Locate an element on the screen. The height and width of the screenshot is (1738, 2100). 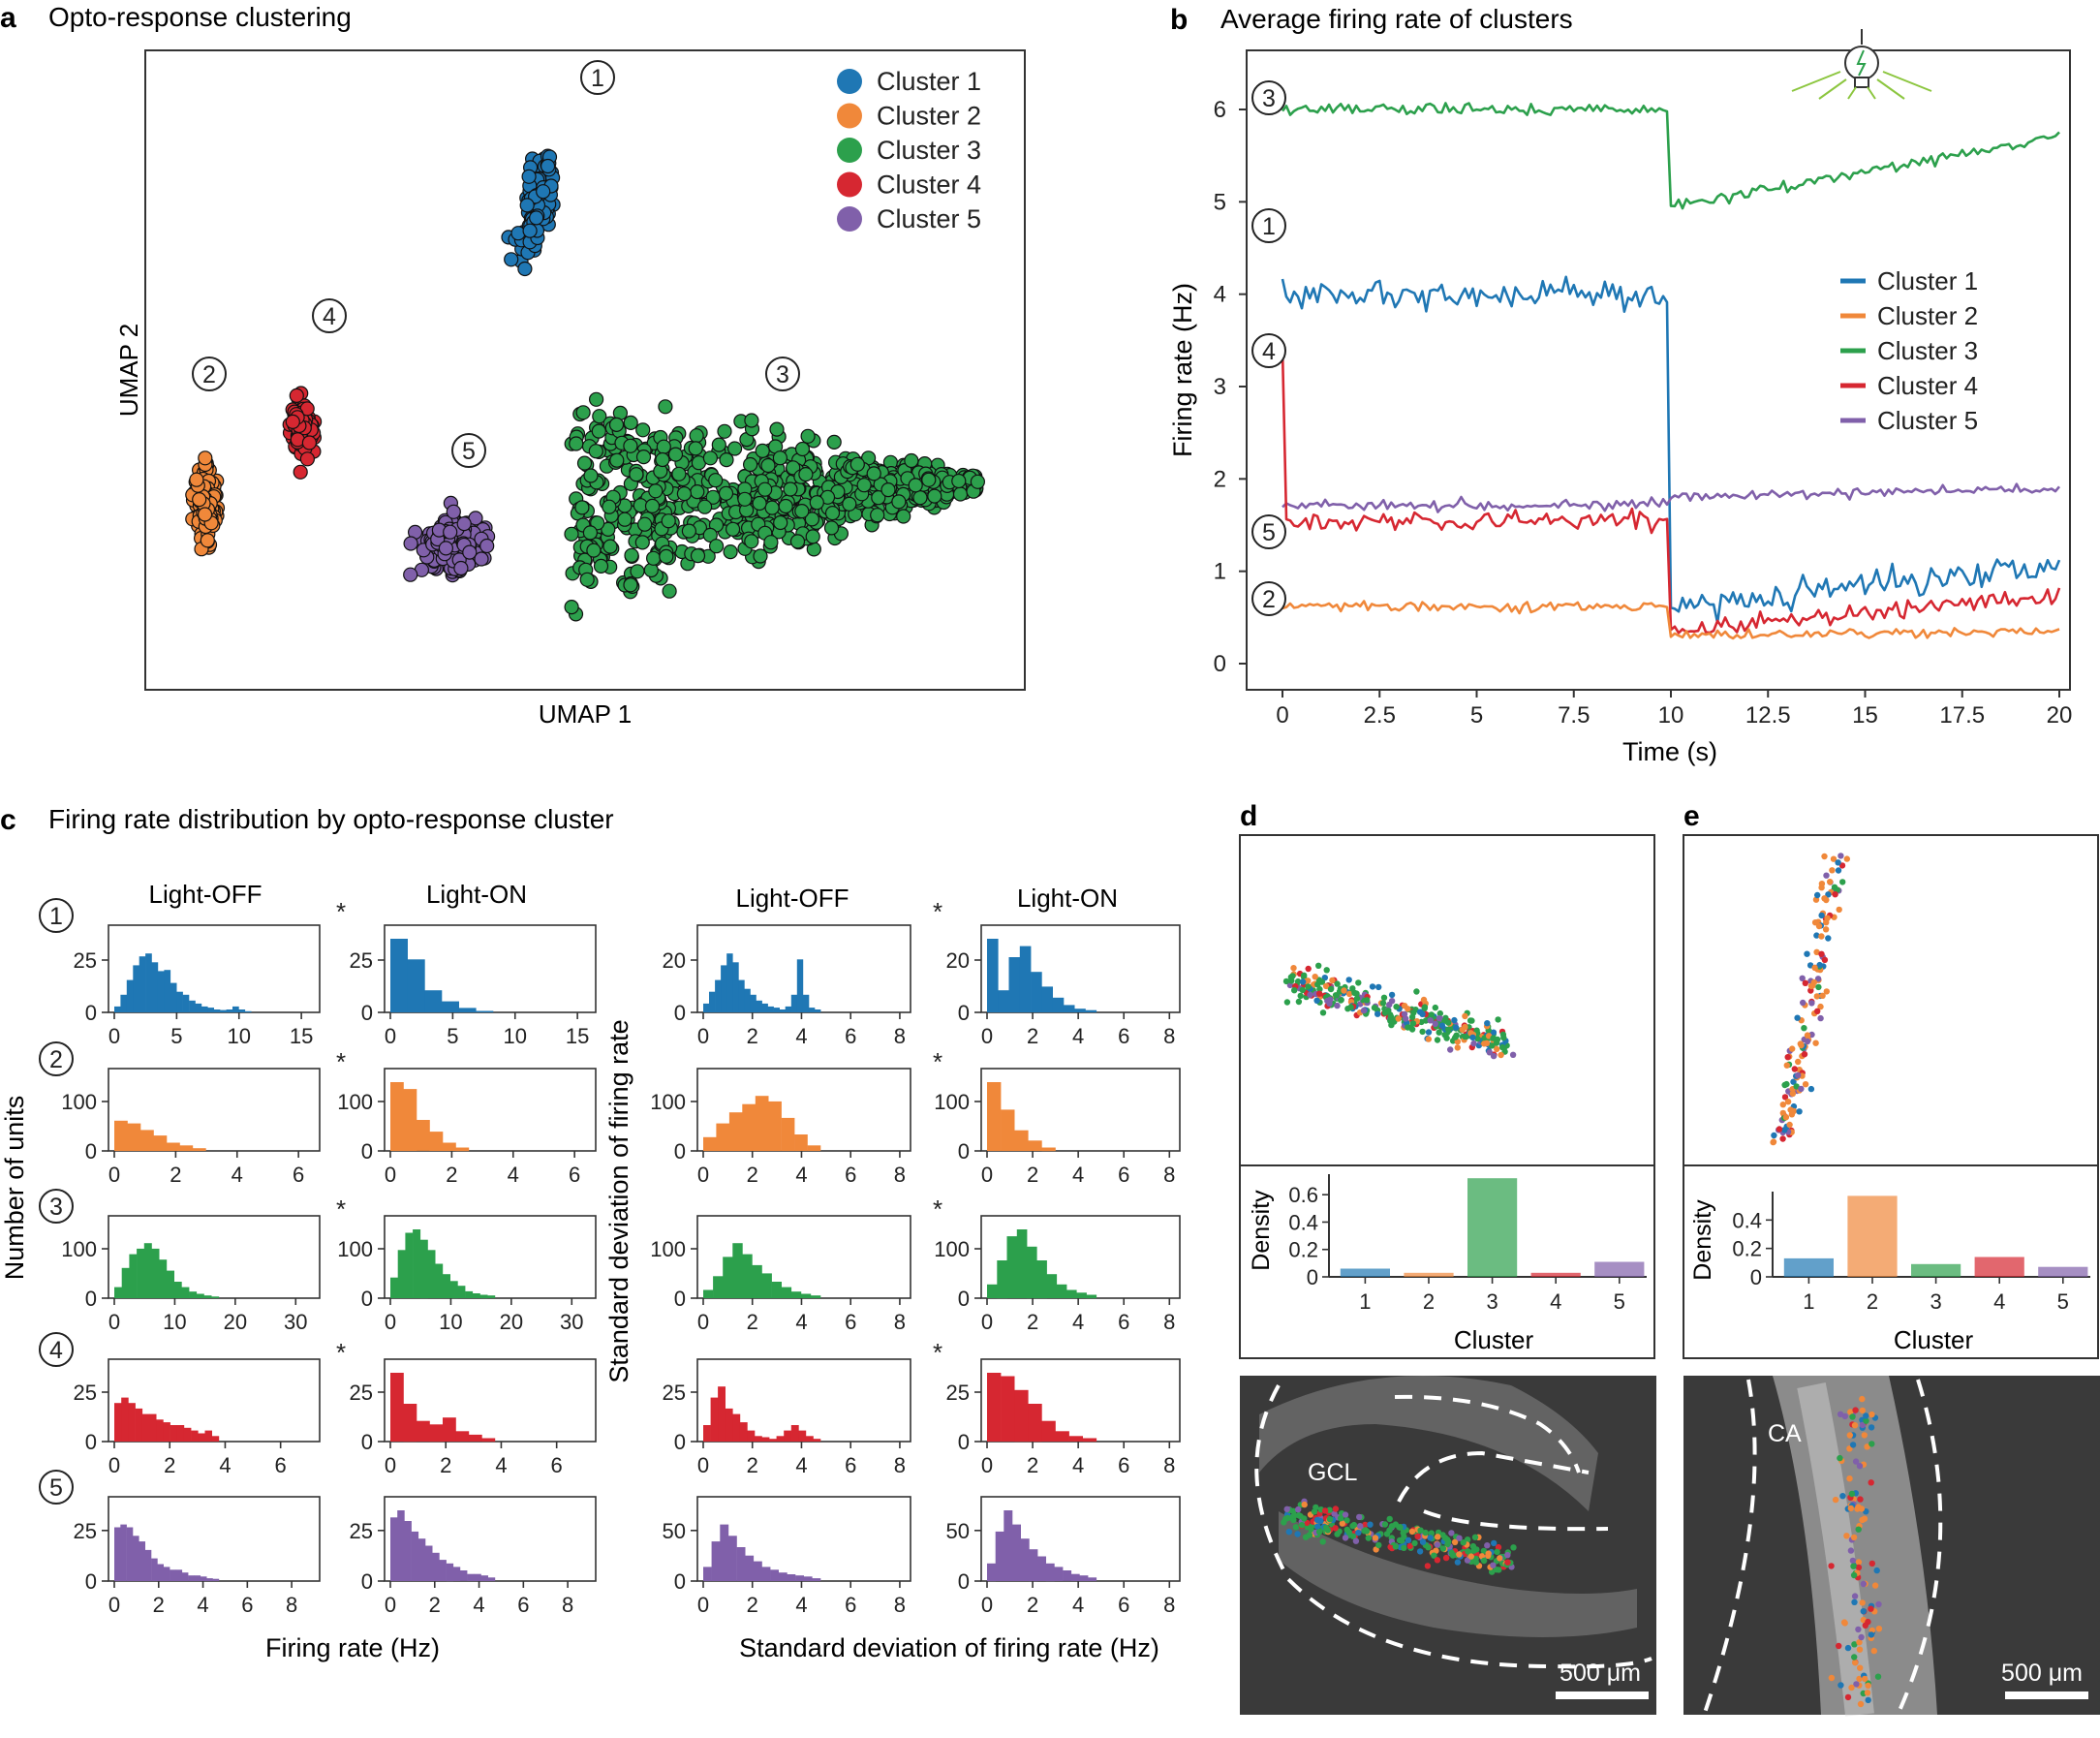
umap-marker-2-label: 2 is located at coordinates (209, 374).